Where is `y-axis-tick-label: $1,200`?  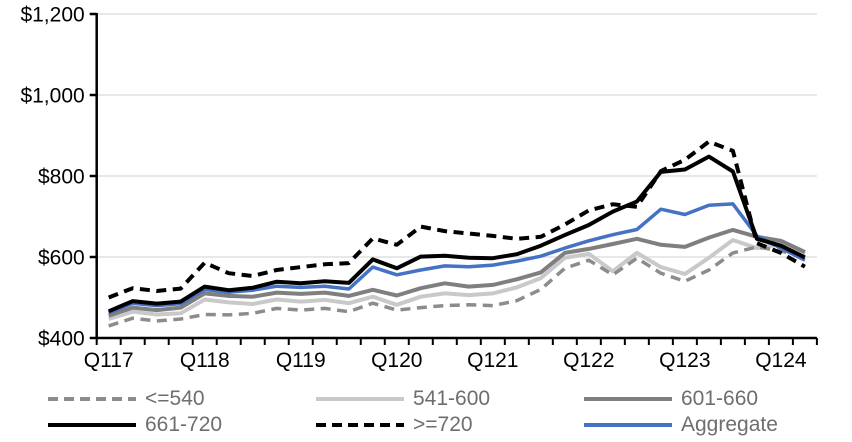 y-axis-tick-label: $1,200 is located at coordinates (52, 15).